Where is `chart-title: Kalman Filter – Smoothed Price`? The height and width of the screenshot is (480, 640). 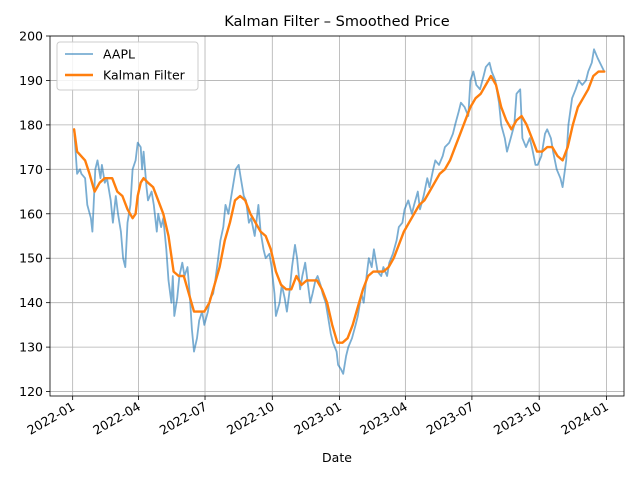 chart-title: Kalman Filter – Smoothed Price is located at coordinates (336, 22).